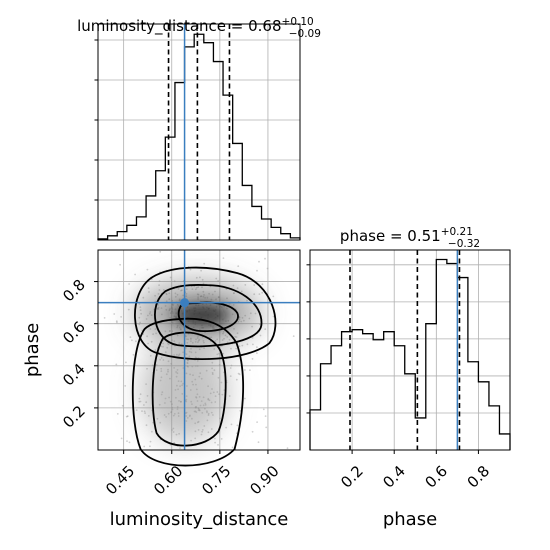 This screenshot has height=550, width=550. Describe the element at coordinates (199, 519) in the screenshot. I see `x-axis-label-luminosity-distance: luminosity_distance` at that location.